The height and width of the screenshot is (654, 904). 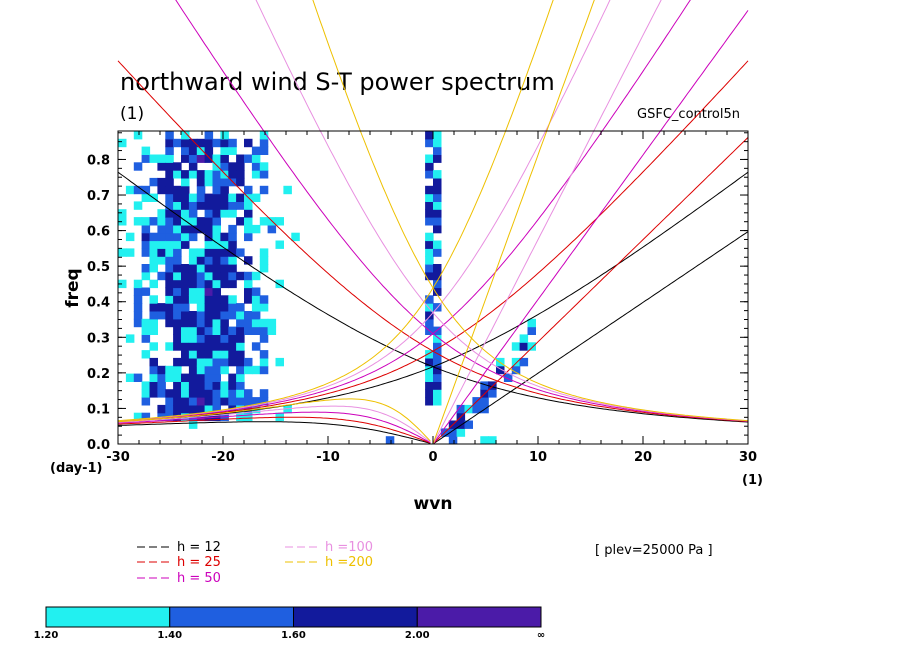 What do you see at coordinates (98, 409) in the screenshot?
I see `y-tick-label: 0.1` at bounding box center [98, 409].